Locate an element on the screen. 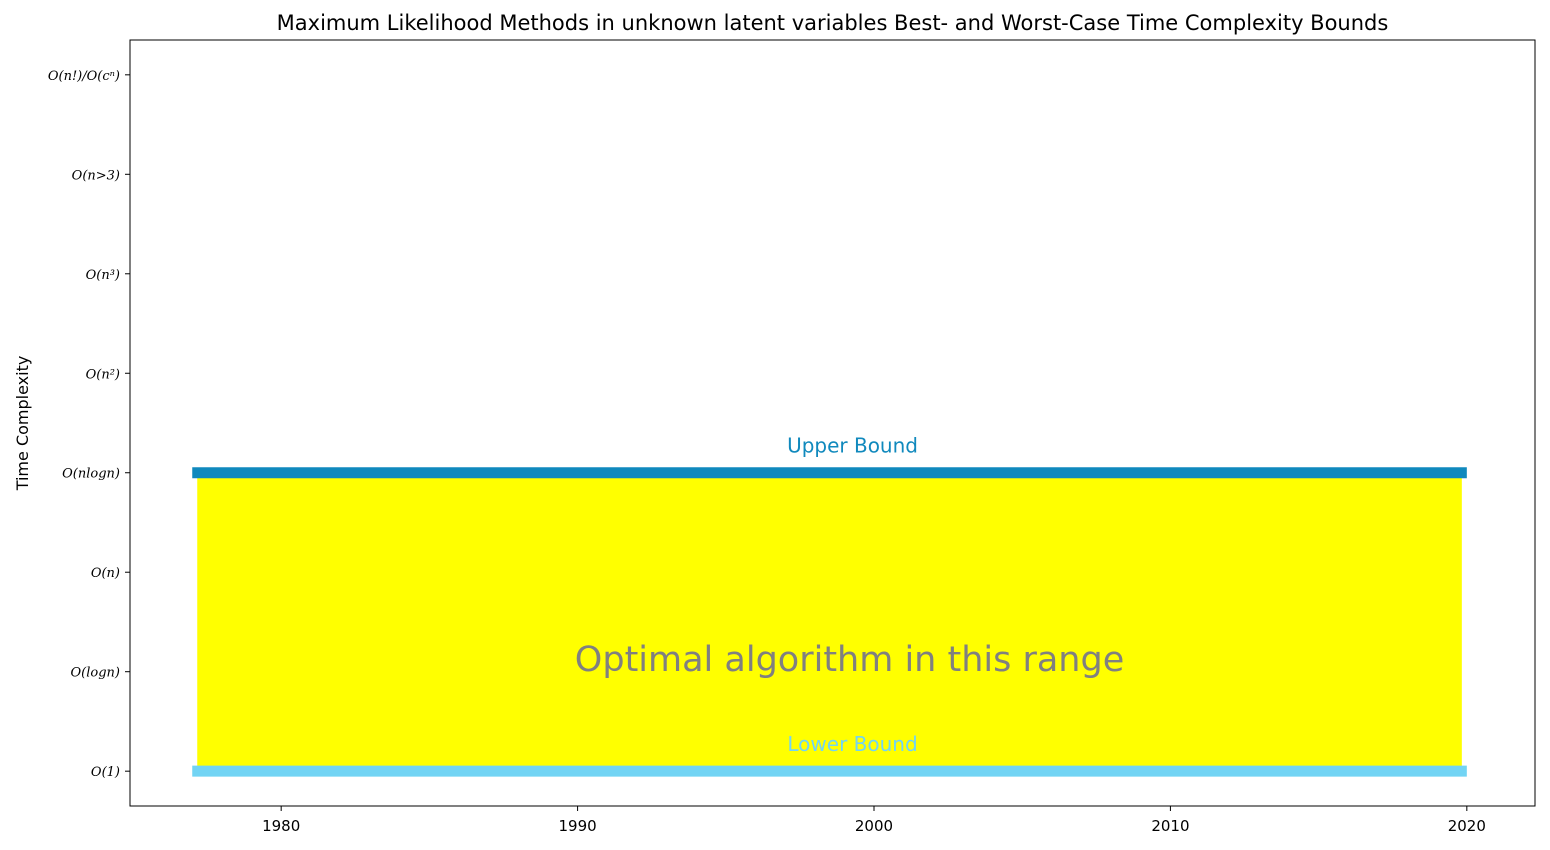 This screenshot has width=1550, height=850. x-tick-label: 2000 is located at coordinates (874, 826).